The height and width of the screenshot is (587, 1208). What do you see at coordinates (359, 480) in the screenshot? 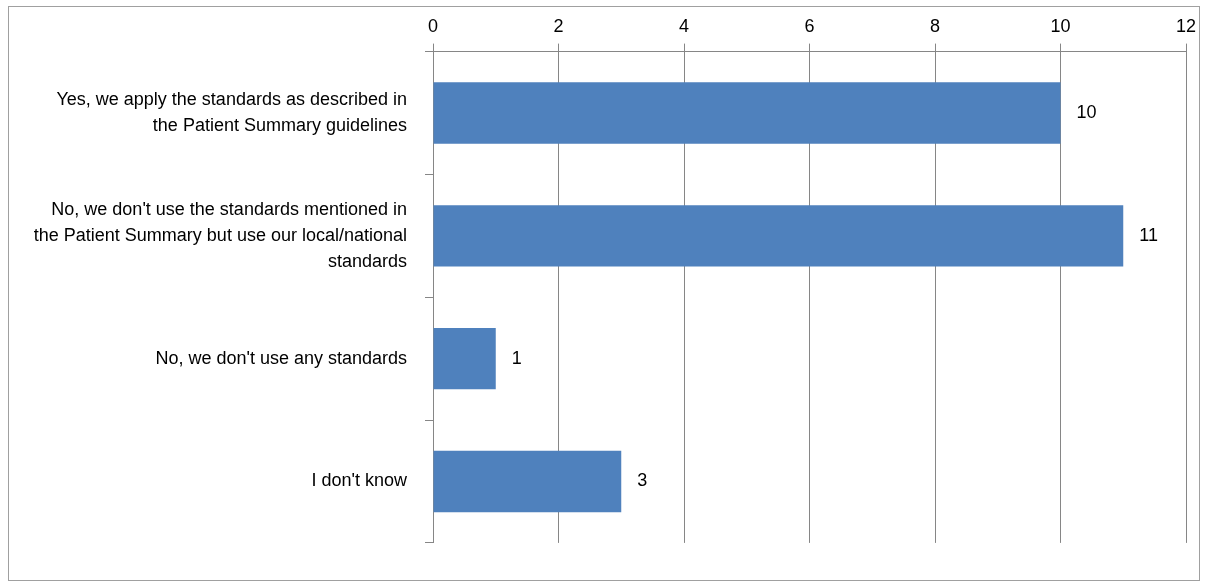
I see `y-tick-label: I don't know` at bounding box center [359, 480].